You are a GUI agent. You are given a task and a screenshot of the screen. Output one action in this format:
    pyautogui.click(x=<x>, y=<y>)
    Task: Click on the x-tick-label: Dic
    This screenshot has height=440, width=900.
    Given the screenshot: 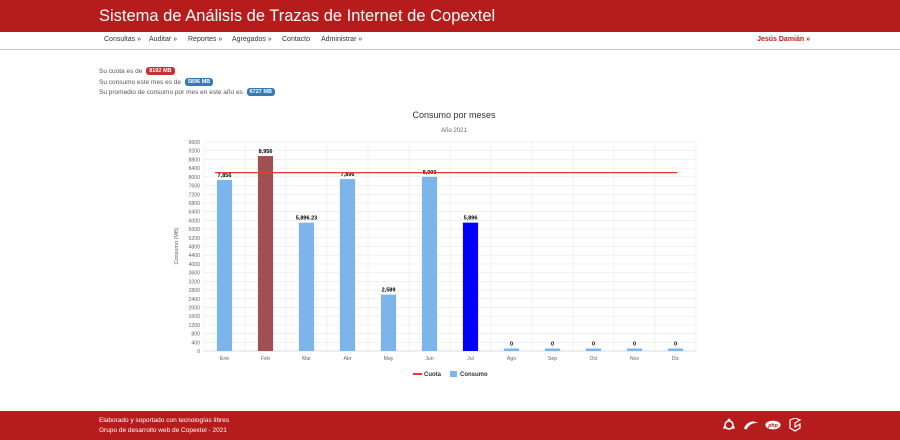 What is the action you would take?
    pyautogui.click(x=676, y=359)
    